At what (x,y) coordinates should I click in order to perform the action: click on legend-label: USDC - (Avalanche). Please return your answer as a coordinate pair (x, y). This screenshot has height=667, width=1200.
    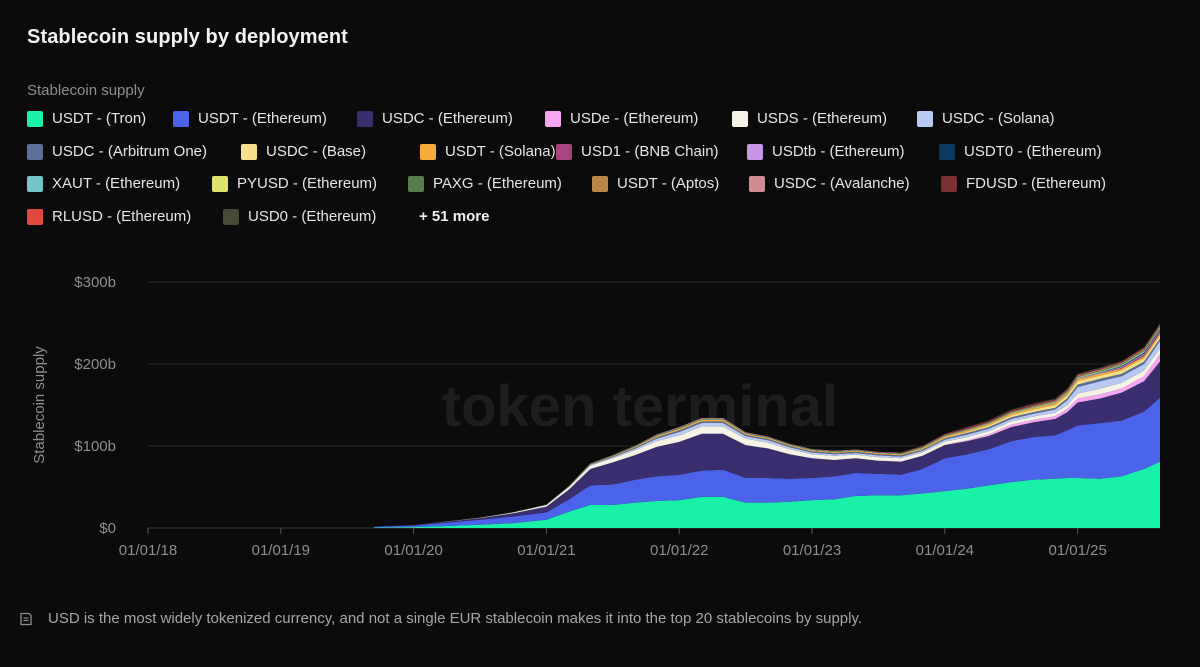
    Looking at the image, I should click on (842, 183).